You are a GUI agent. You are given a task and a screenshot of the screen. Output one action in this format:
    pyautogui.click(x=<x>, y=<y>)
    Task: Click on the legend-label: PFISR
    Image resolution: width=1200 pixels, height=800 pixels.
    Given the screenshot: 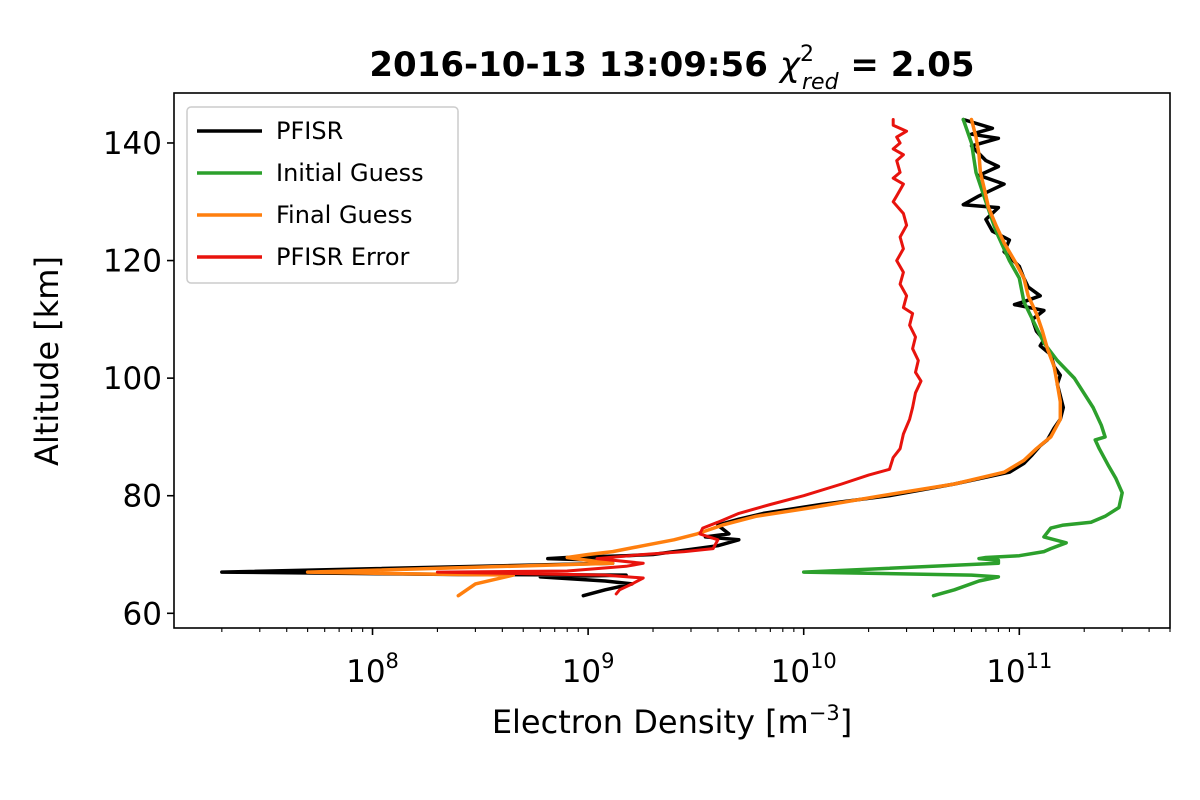 What is the action you would take?
    pyautogui.click(x=309, y=131)
    